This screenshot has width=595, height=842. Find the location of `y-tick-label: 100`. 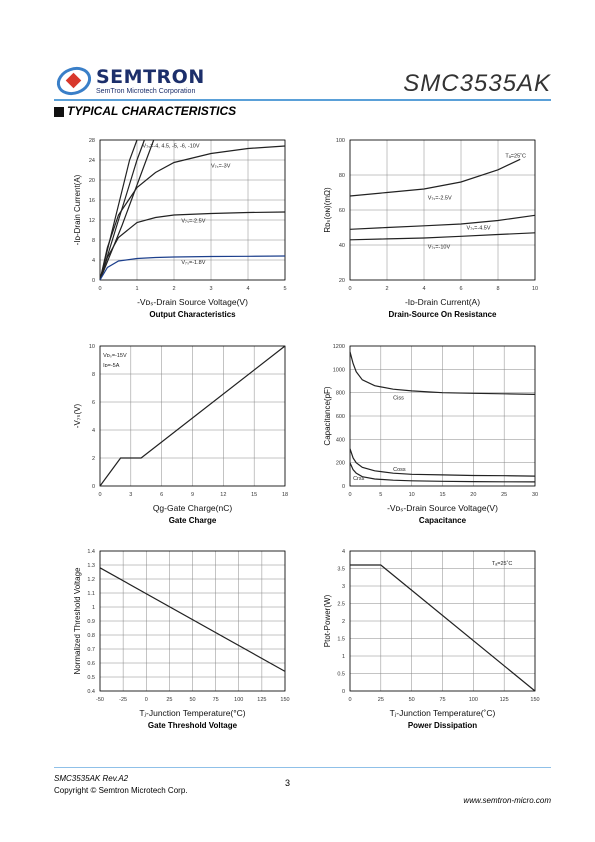

y-tick-label: 100 is located at coordinates (340, 141).